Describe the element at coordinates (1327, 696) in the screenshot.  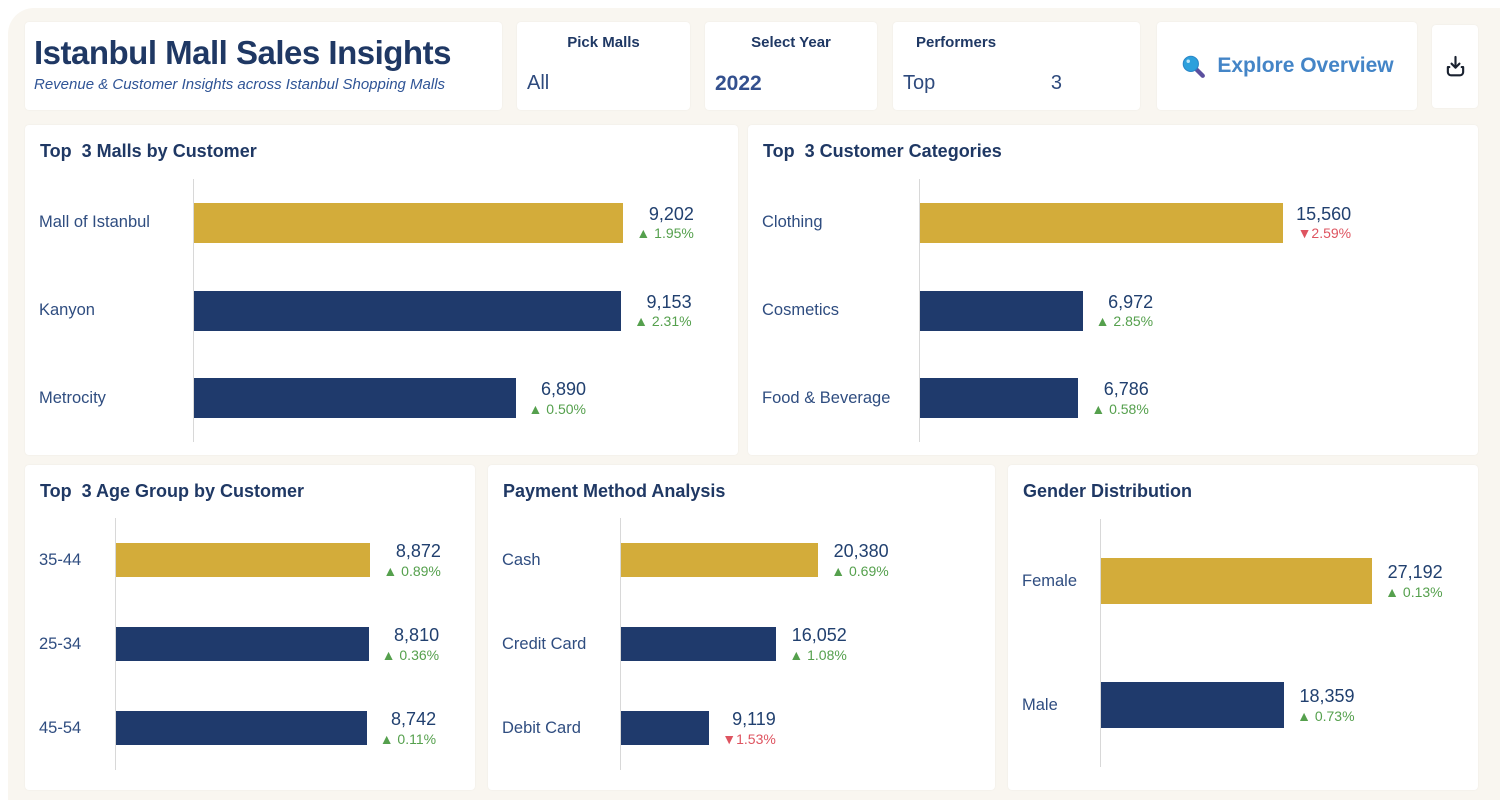
I see `bar-value: 18,359` at that location.